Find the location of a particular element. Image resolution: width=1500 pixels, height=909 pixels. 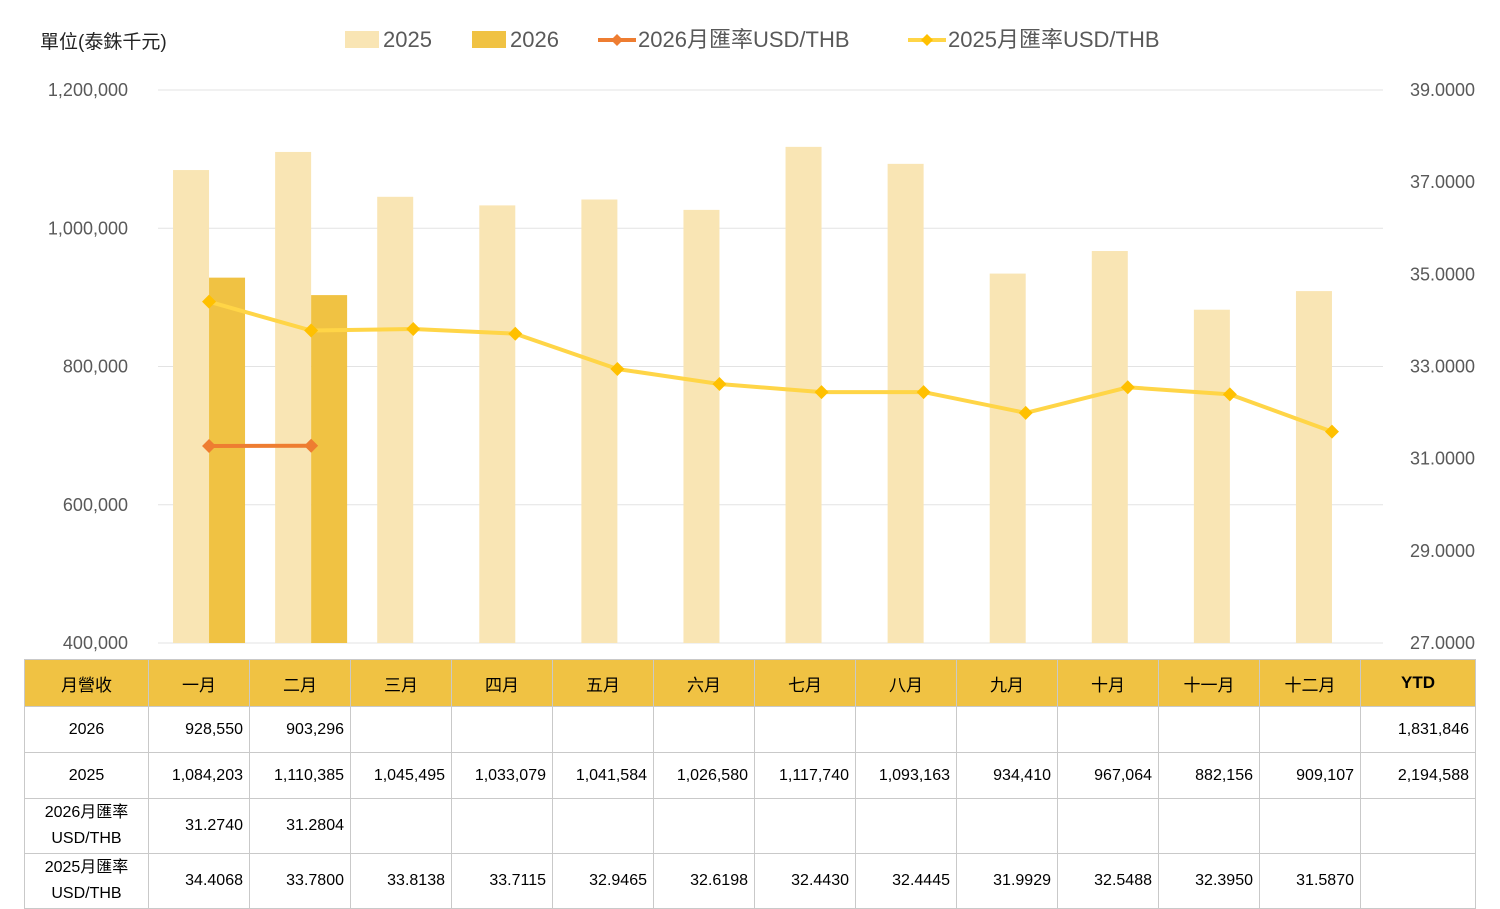

table-cell: 1,831,846 is located at coordinates (1418, 729).